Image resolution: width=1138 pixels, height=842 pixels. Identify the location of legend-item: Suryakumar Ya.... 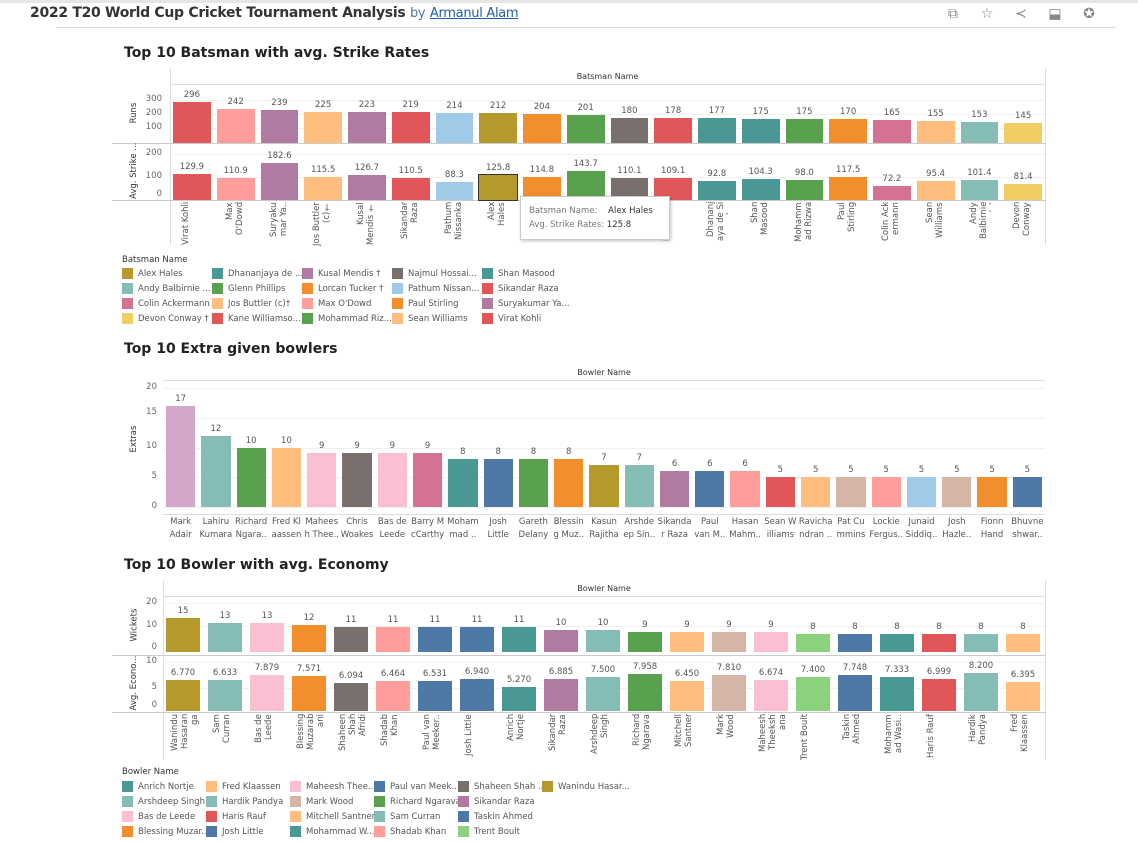
(526, 303).